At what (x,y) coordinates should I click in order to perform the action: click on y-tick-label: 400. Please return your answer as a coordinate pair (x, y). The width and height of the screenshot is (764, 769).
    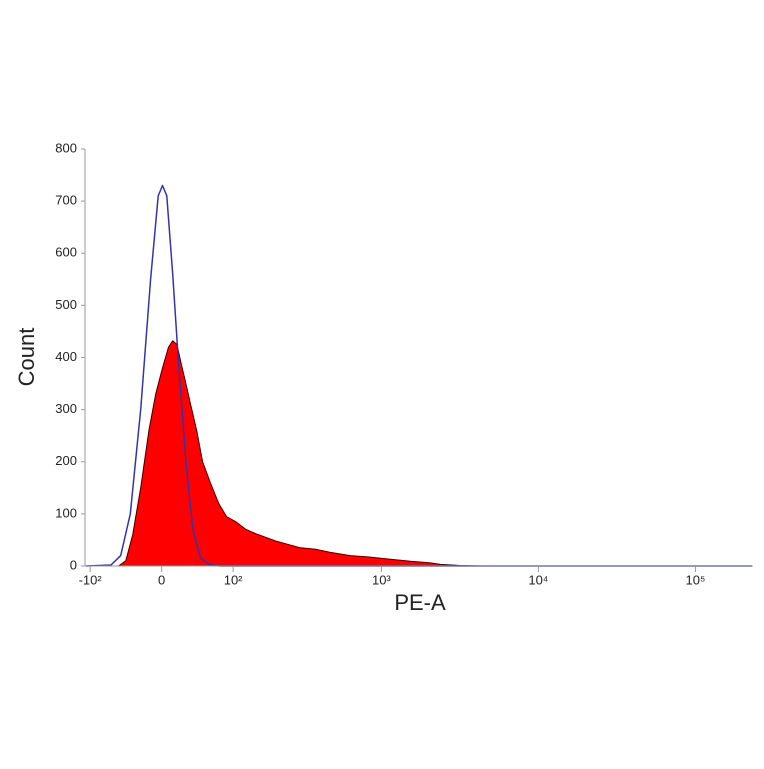
    Looking at the image, I should click on (66, 356).